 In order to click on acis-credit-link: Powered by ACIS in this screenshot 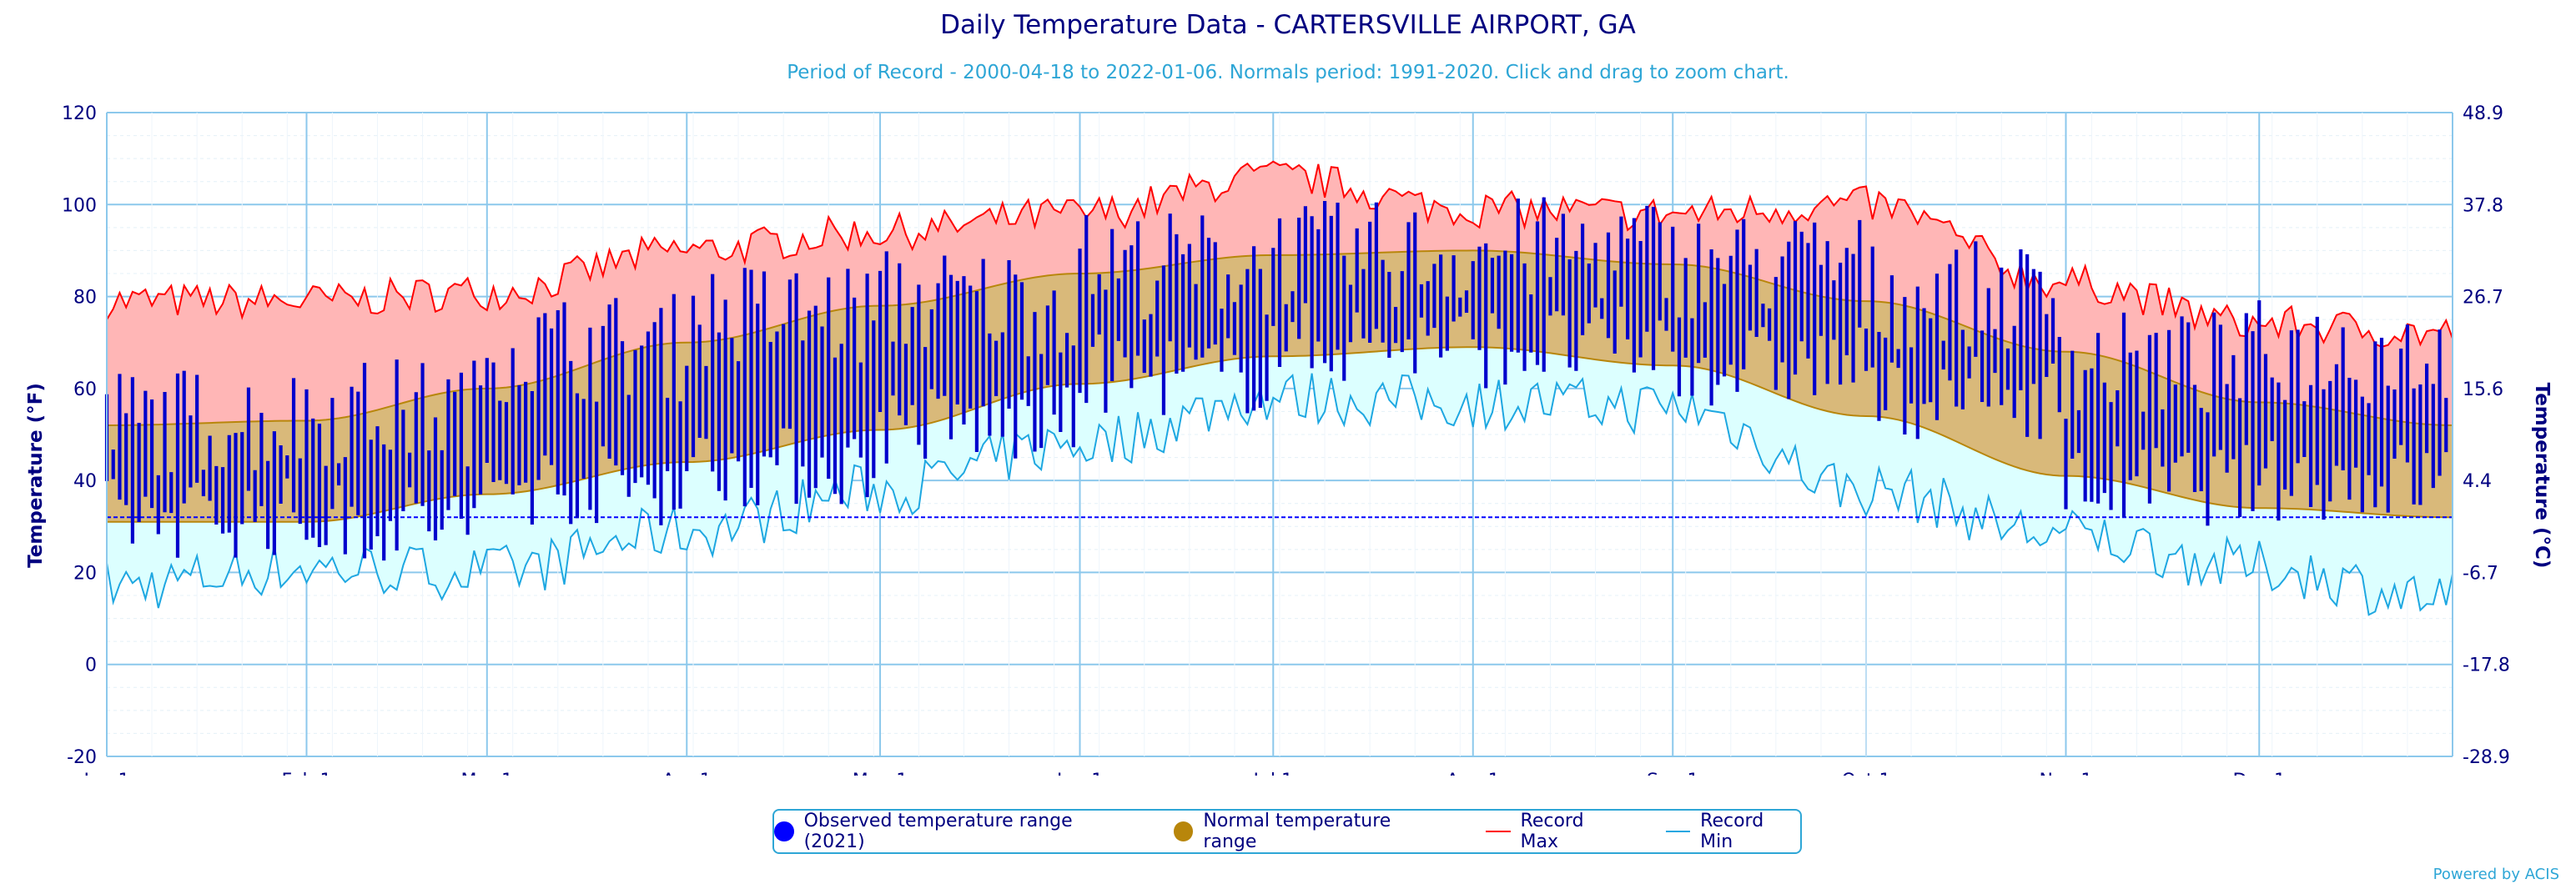, I will do `click(2496, 874)`.